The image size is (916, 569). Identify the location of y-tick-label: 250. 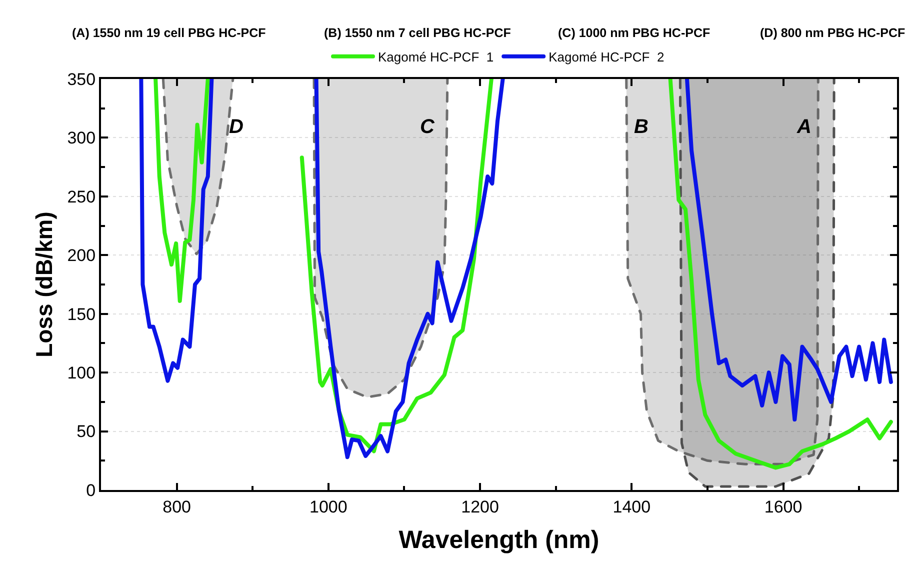
(81, 196).